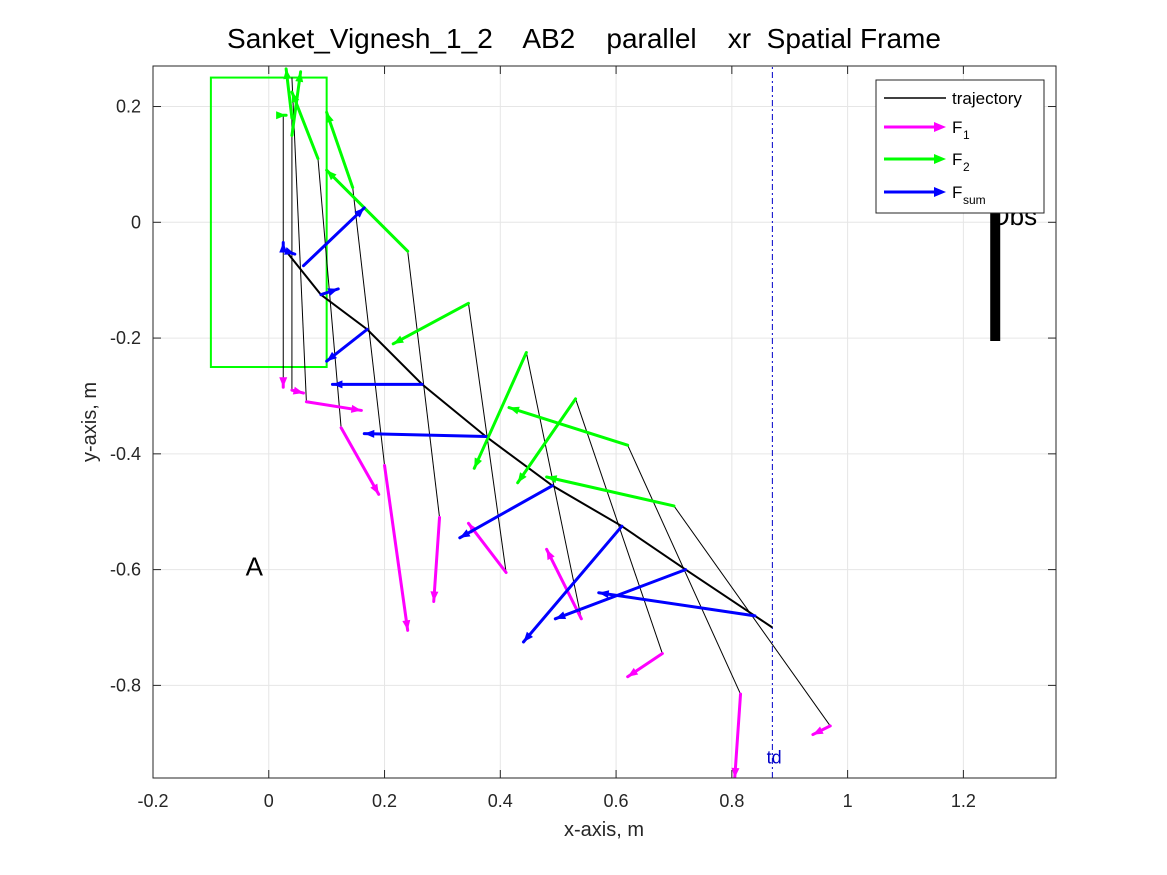  What do you see at coordinates (90, 422) in the screenshot?
I see `y-axis-label: y-axis, m` at bounding box center [90, 422].